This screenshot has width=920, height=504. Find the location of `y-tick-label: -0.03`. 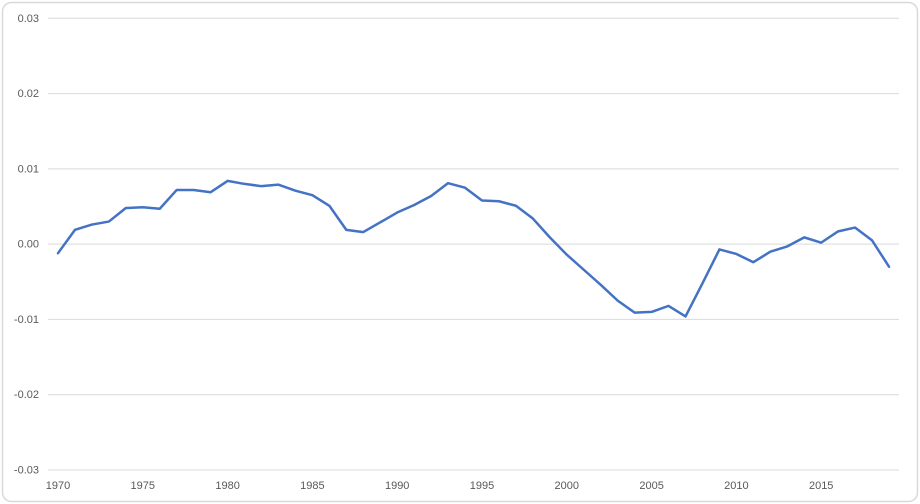

y-tick-label: -0.03 is located at coordinates (26, 471).